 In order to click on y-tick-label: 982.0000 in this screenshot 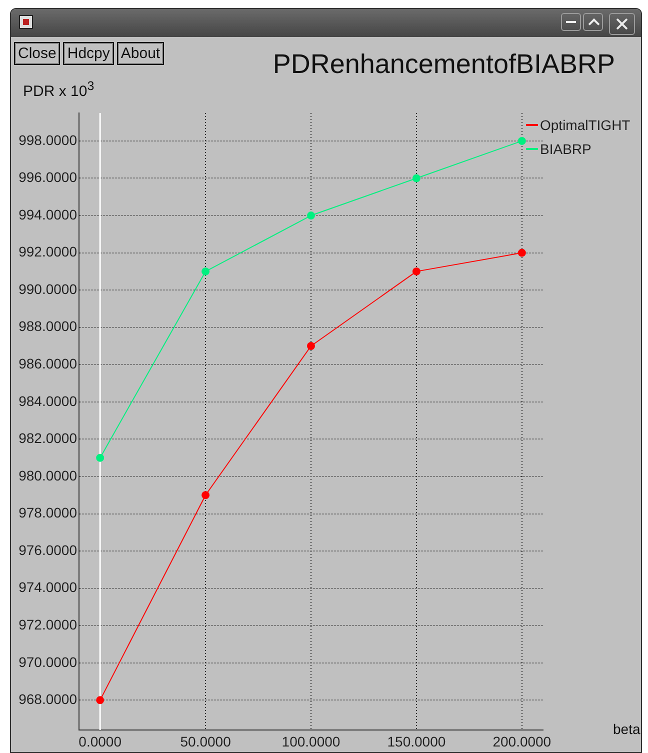, I will do `click(48, 438)`.